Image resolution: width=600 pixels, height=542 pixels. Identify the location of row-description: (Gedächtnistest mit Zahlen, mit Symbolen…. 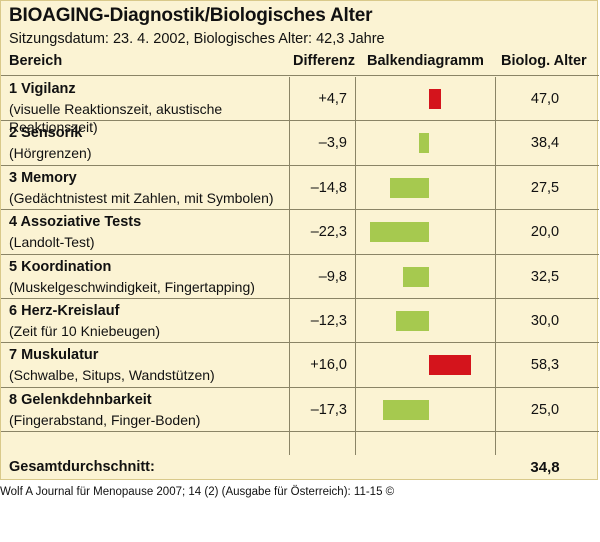
(141, 197).